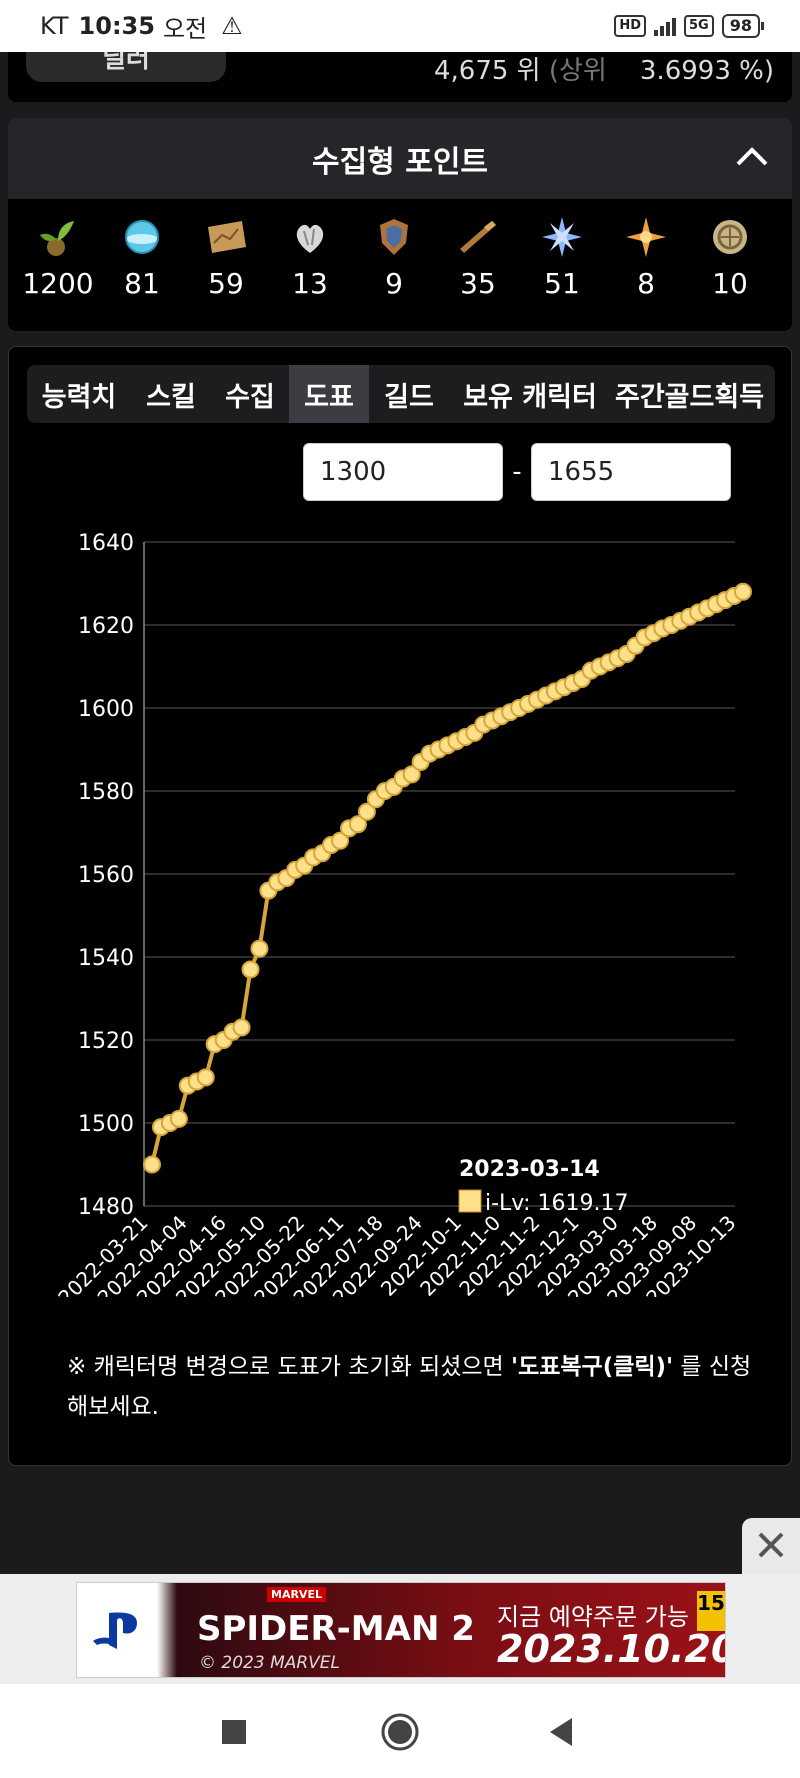  What do you see at coordinates (106, 792) in the screenshot?
I see `y-tick-label: 1580` at bounding box center [106, 792].